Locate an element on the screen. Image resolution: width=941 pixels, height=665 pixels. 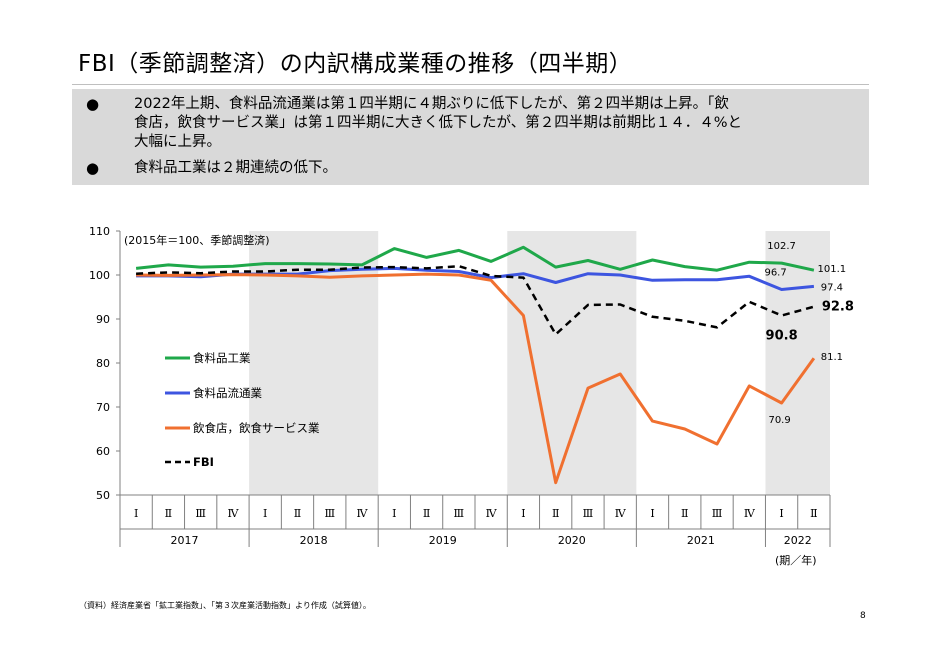
data-label: 81.1 is located at coordinates (832, 357).